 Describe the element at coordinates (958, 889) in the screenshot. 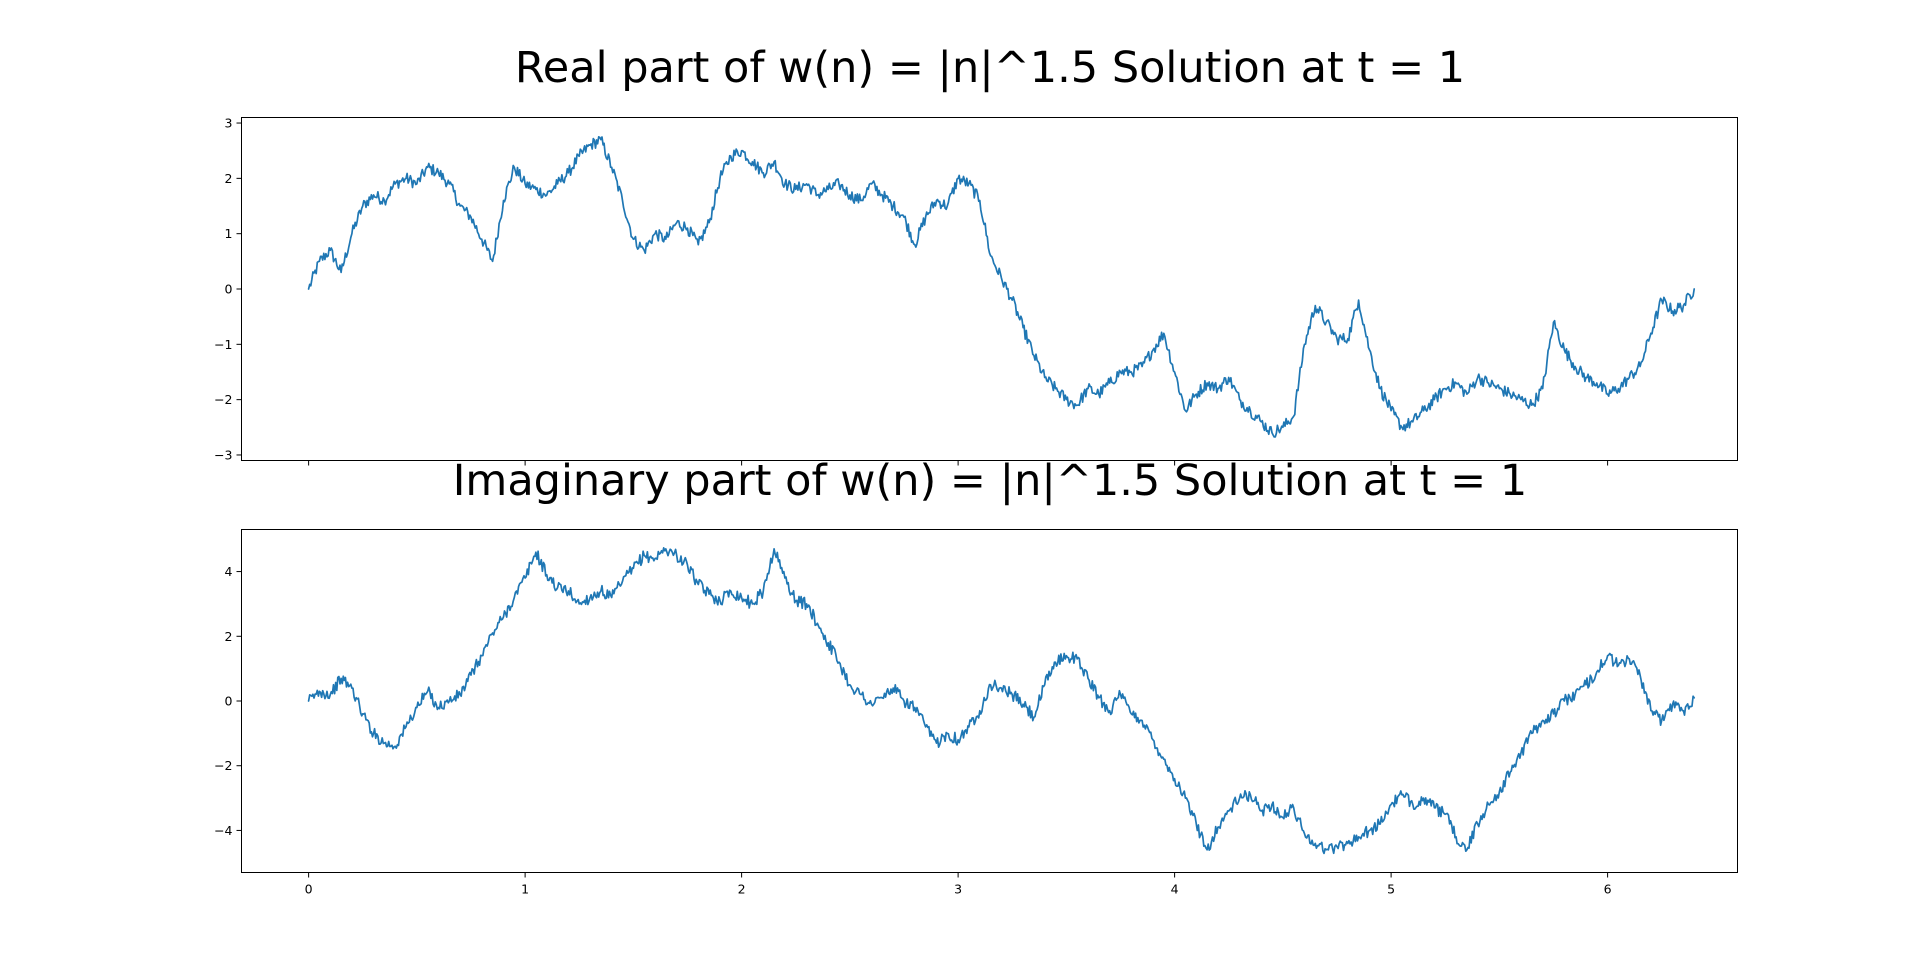

I see `x-tick-label-imaginary-part: 3` at that location.